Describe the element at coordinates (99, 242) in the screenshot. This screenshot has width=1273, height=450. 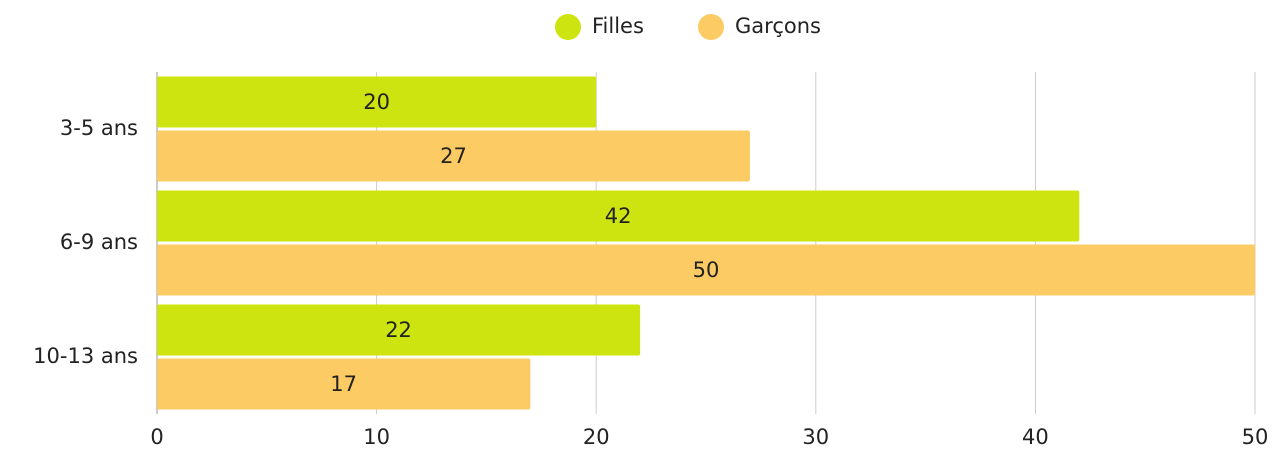
I see `y-tick-label: 6-9 ans` at that location.